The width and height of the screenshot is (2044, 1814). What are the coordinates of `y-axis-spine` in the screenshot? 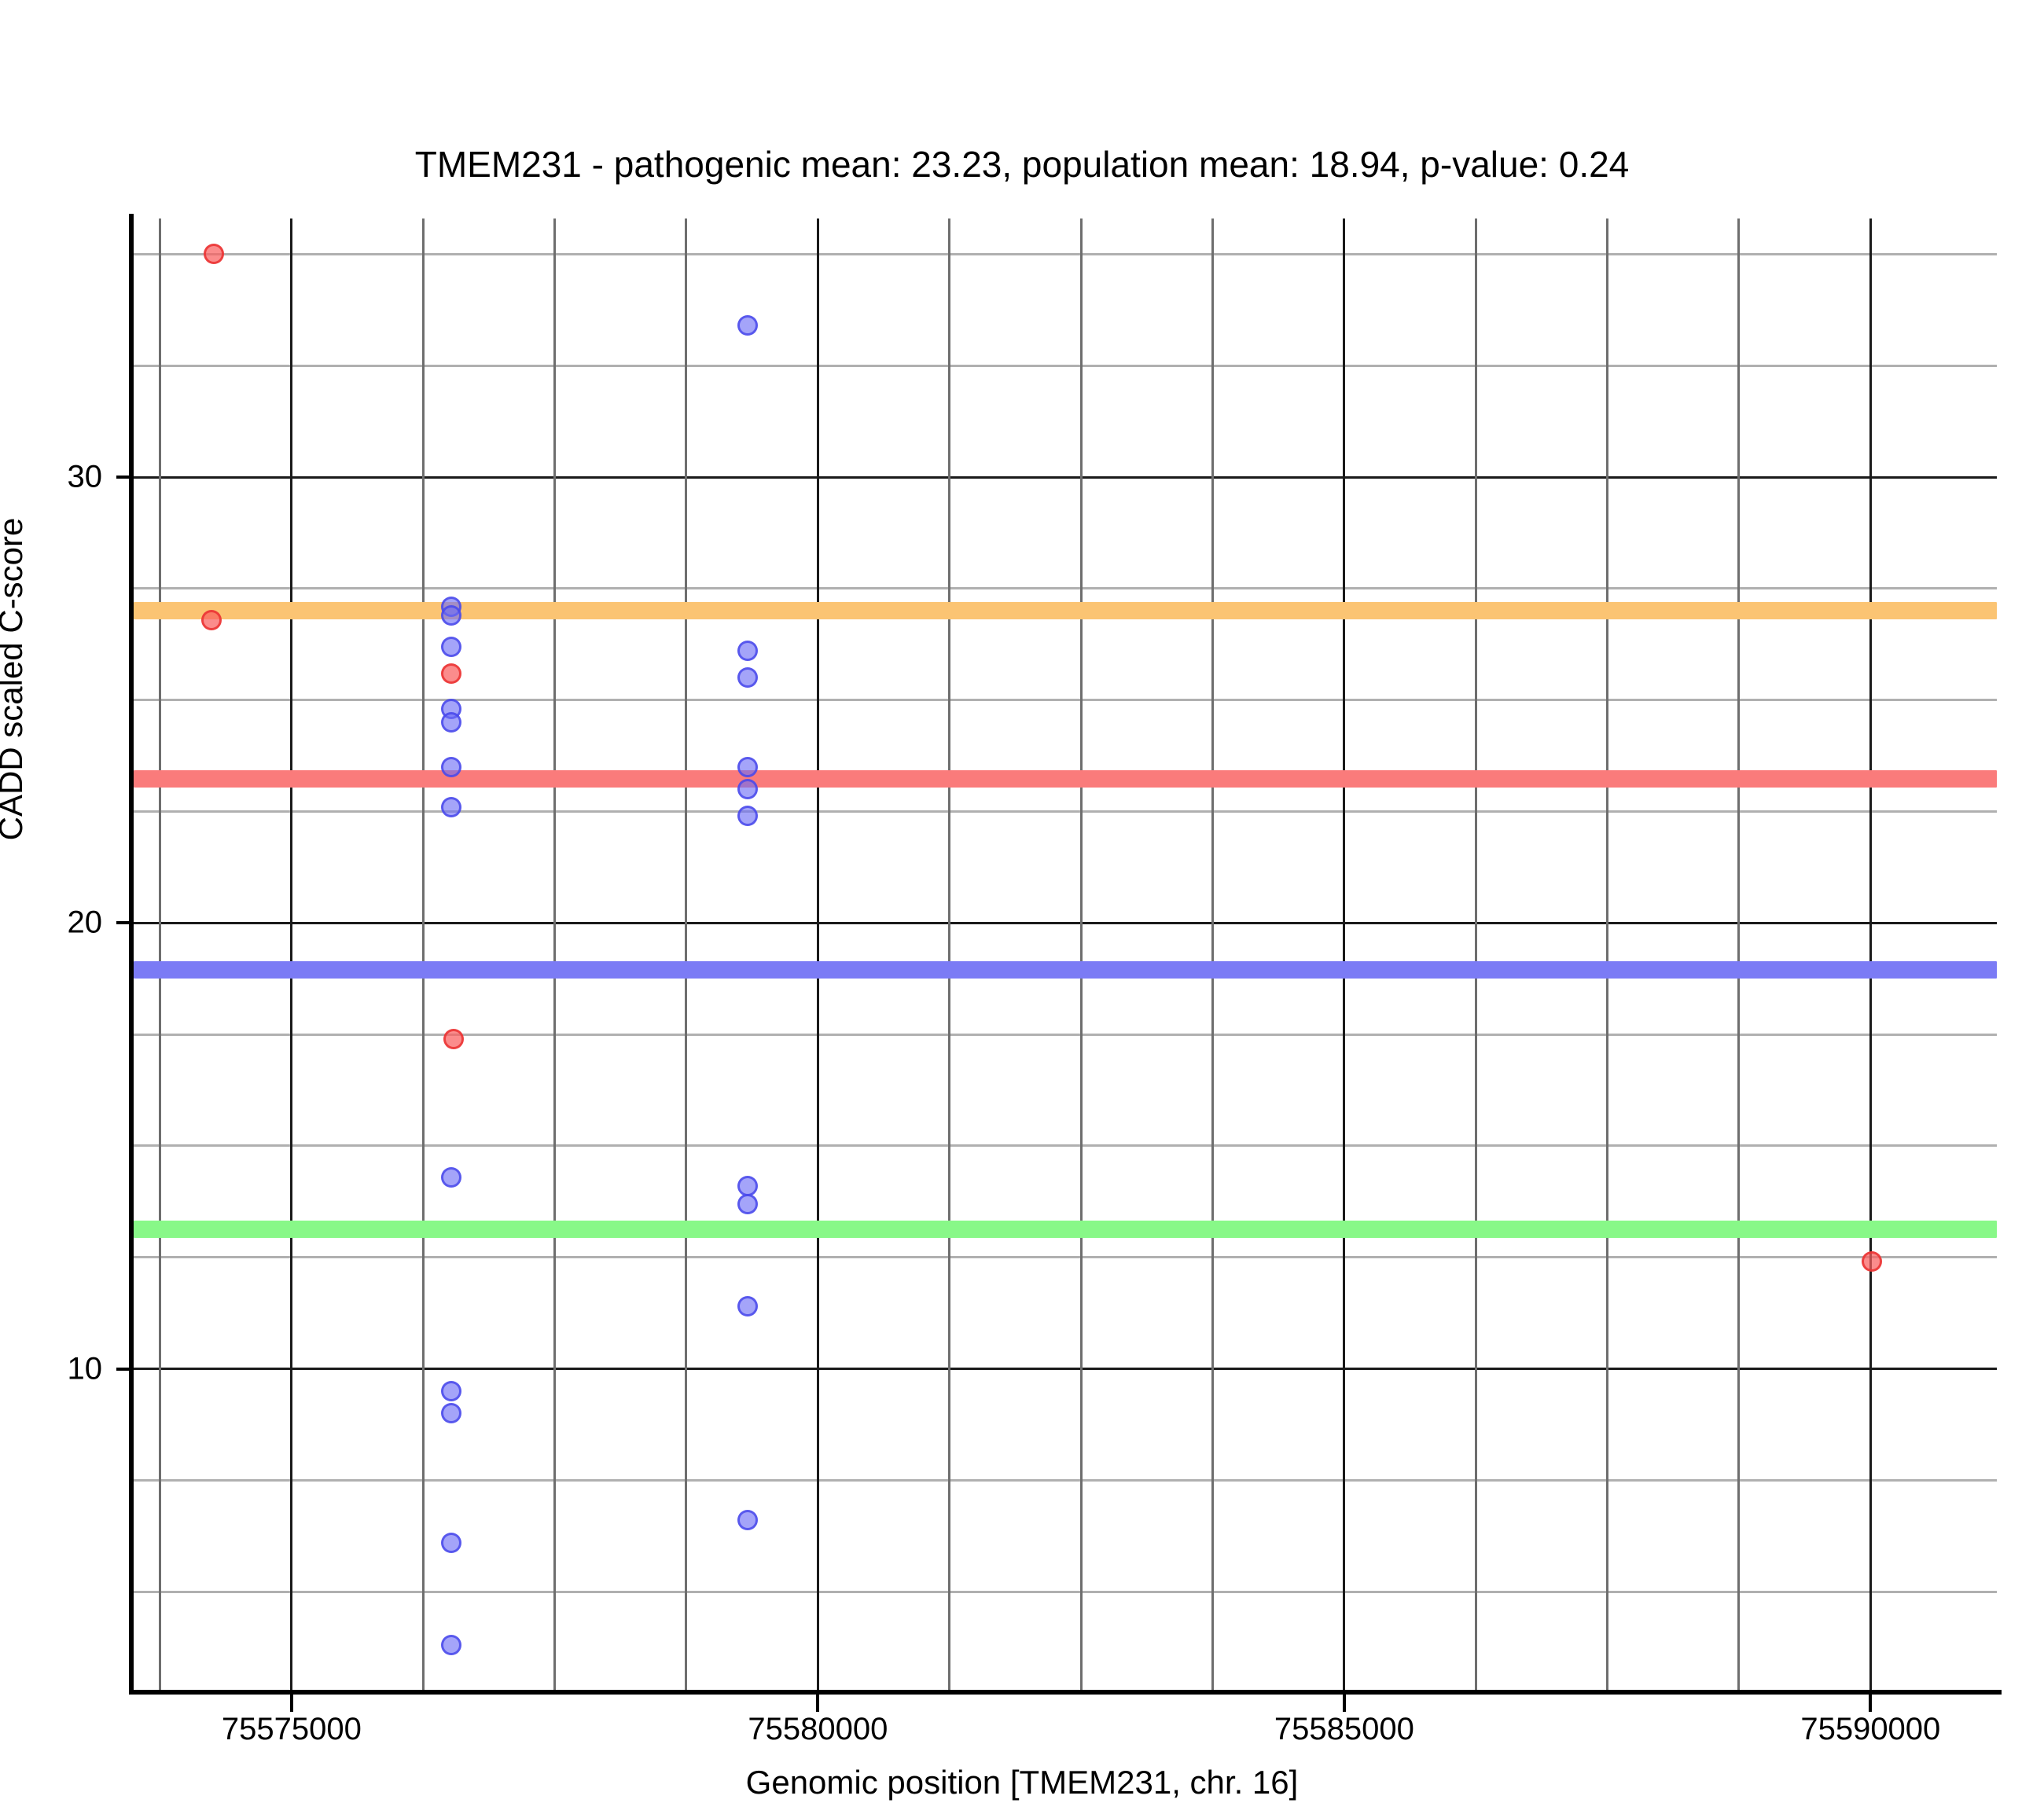 It's located at (131, 954).